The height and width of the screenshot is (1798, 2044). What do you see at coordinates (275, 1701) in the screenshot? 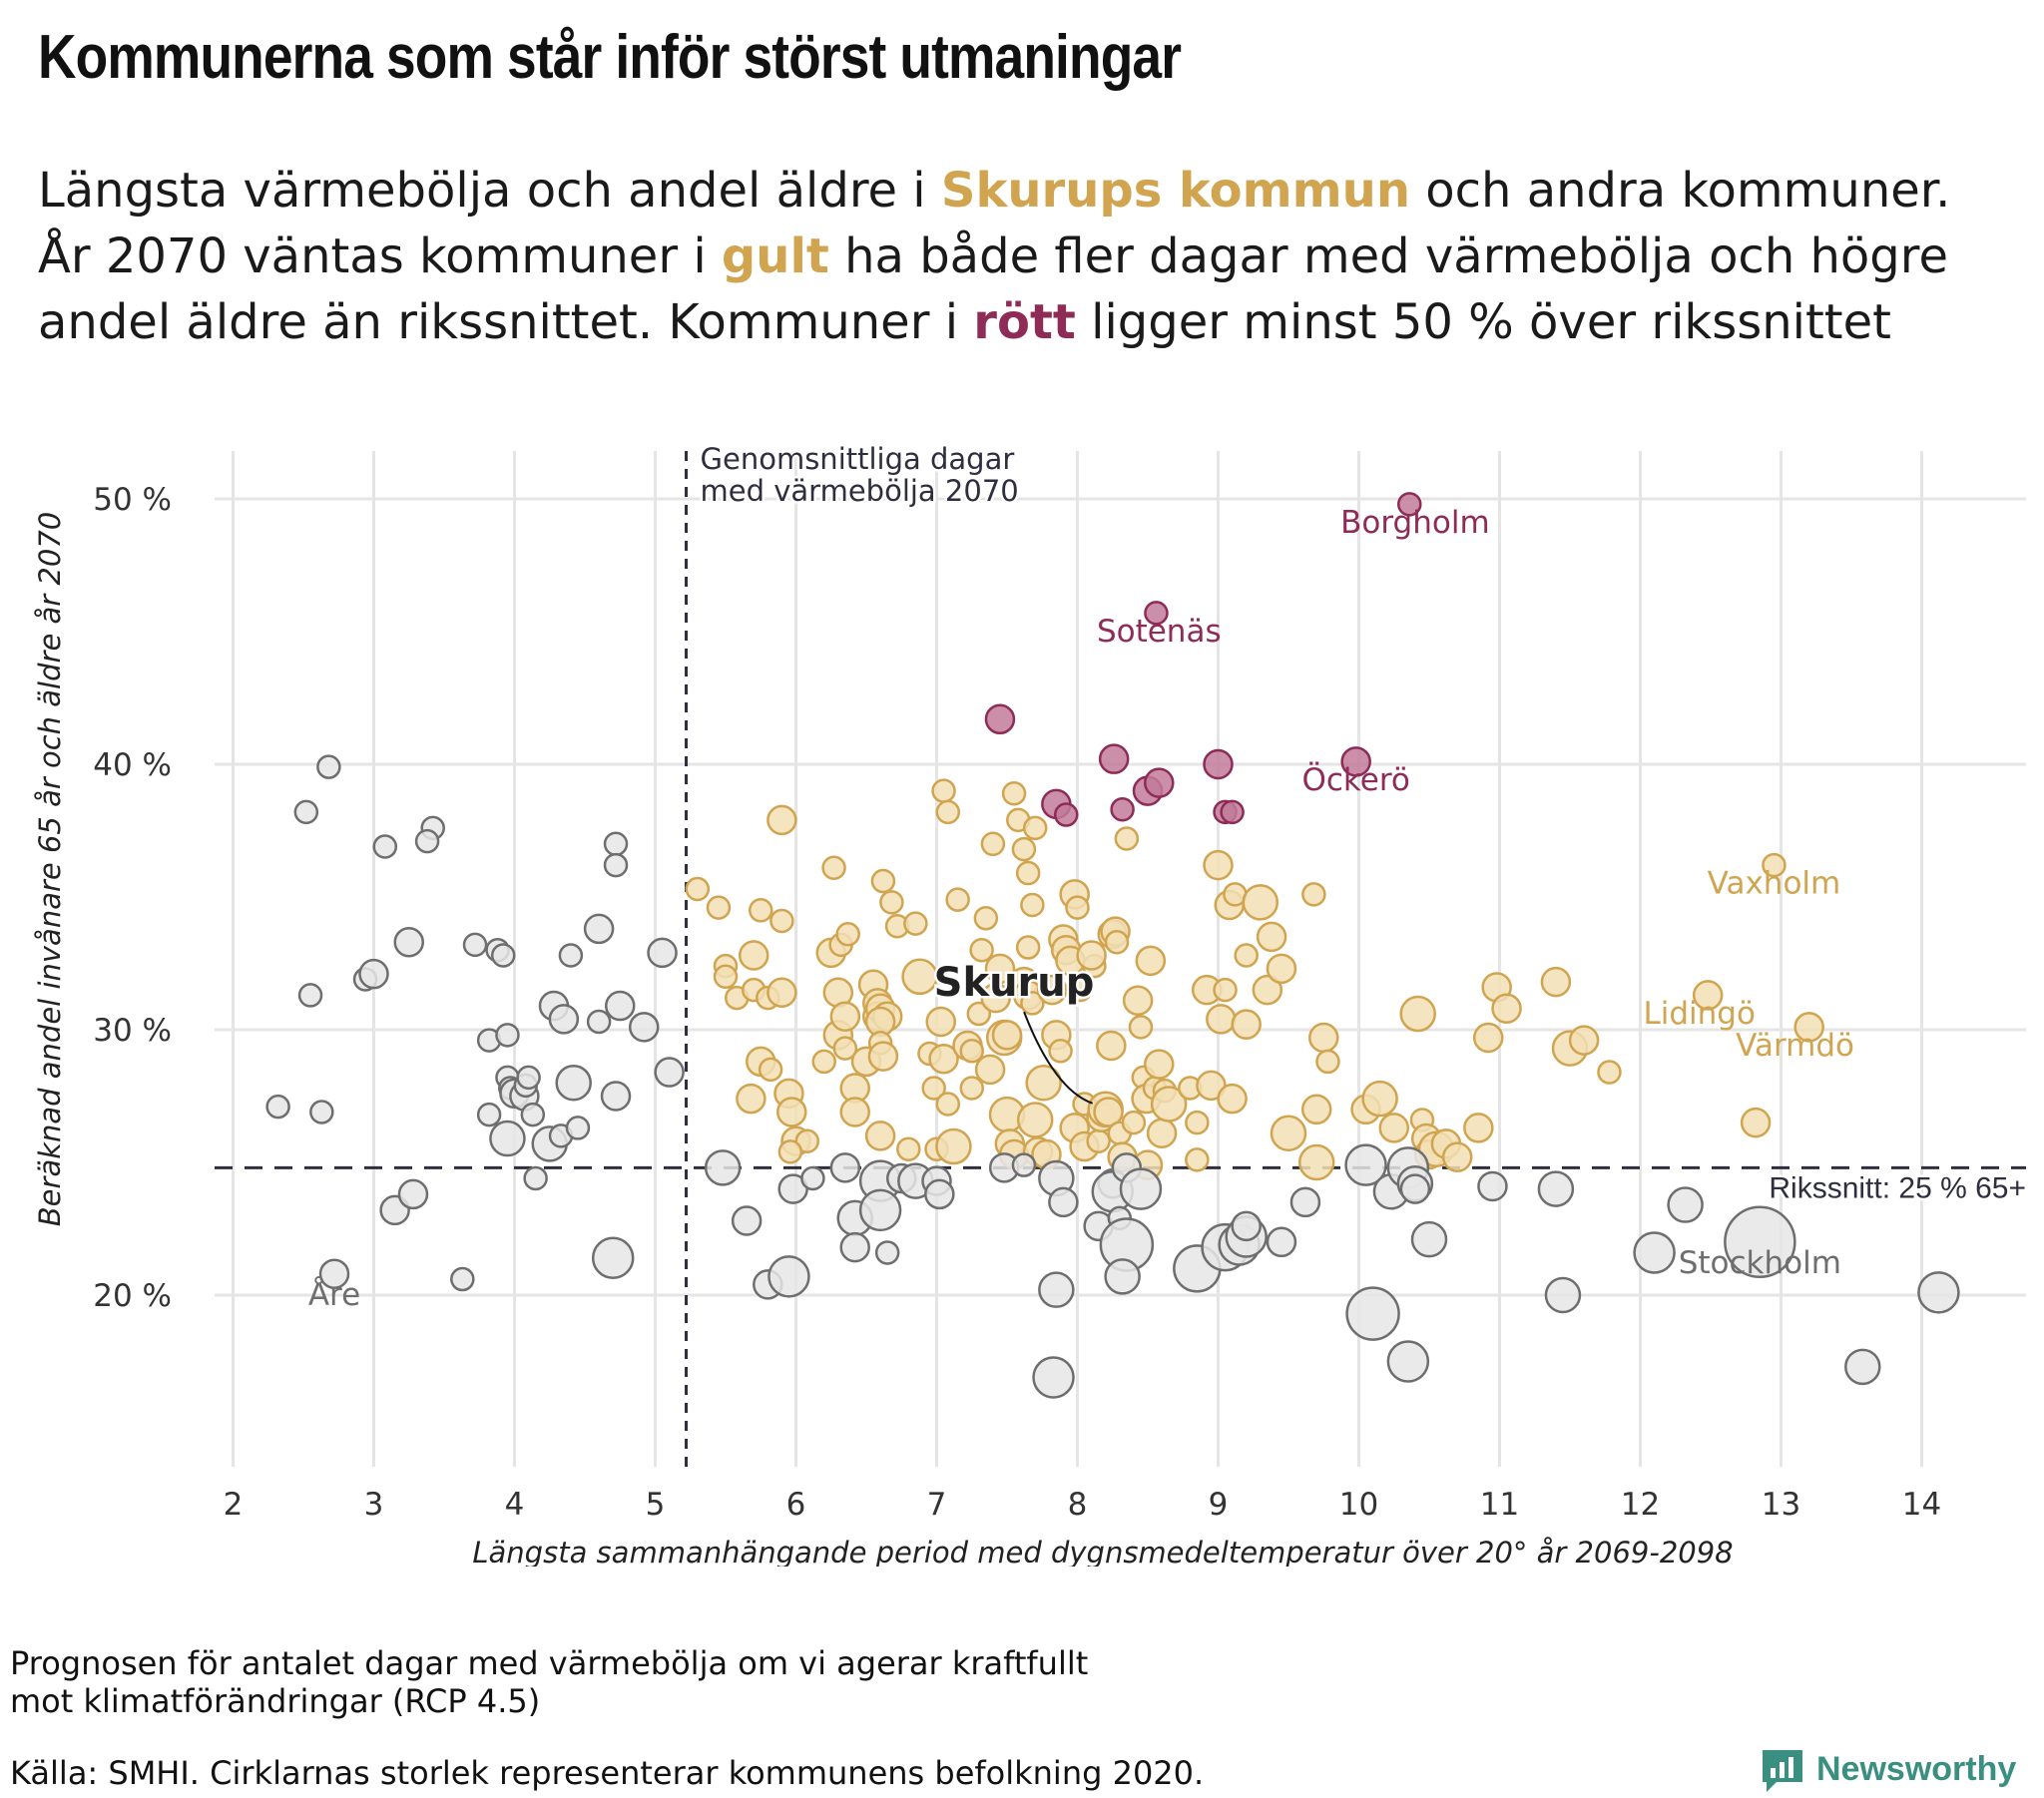
I see `footnote-line-2: mot klimatförändringar (RCP 4.5)` at bounding box center [275, 1701].